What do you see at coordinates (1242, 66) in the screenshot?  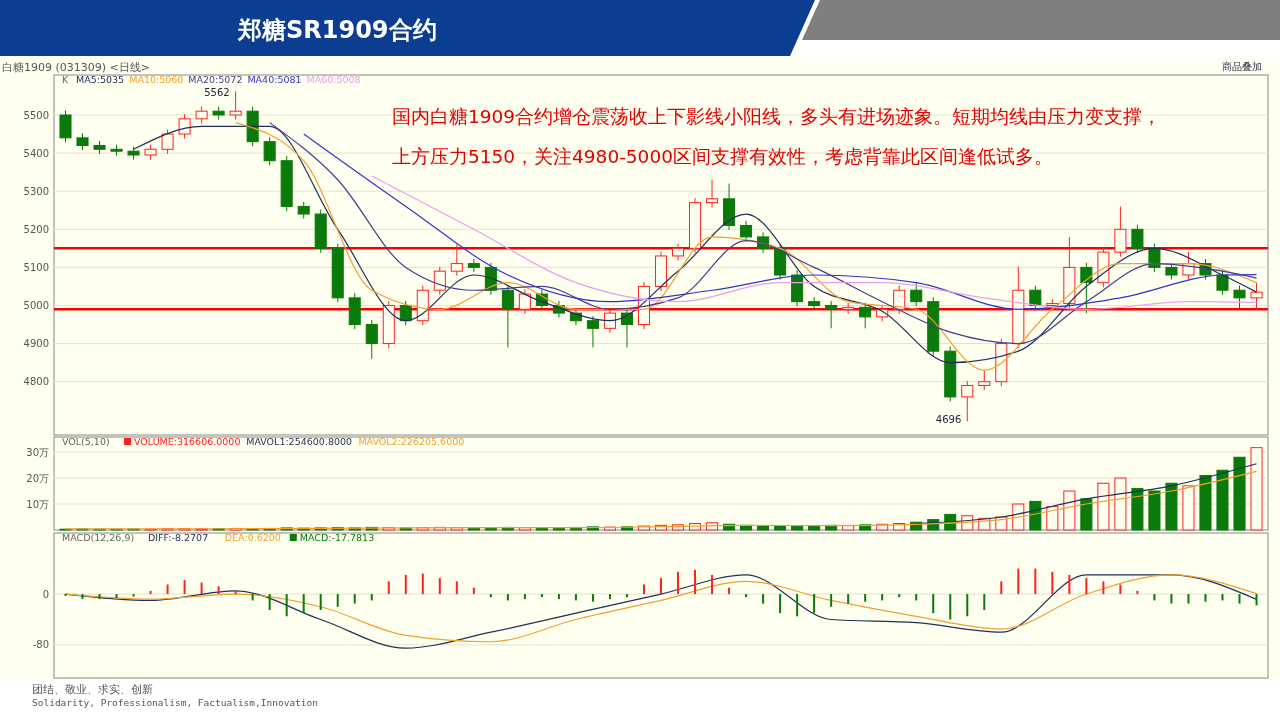 I see `text: 商品叠加` at bounding box center [1242, 66].